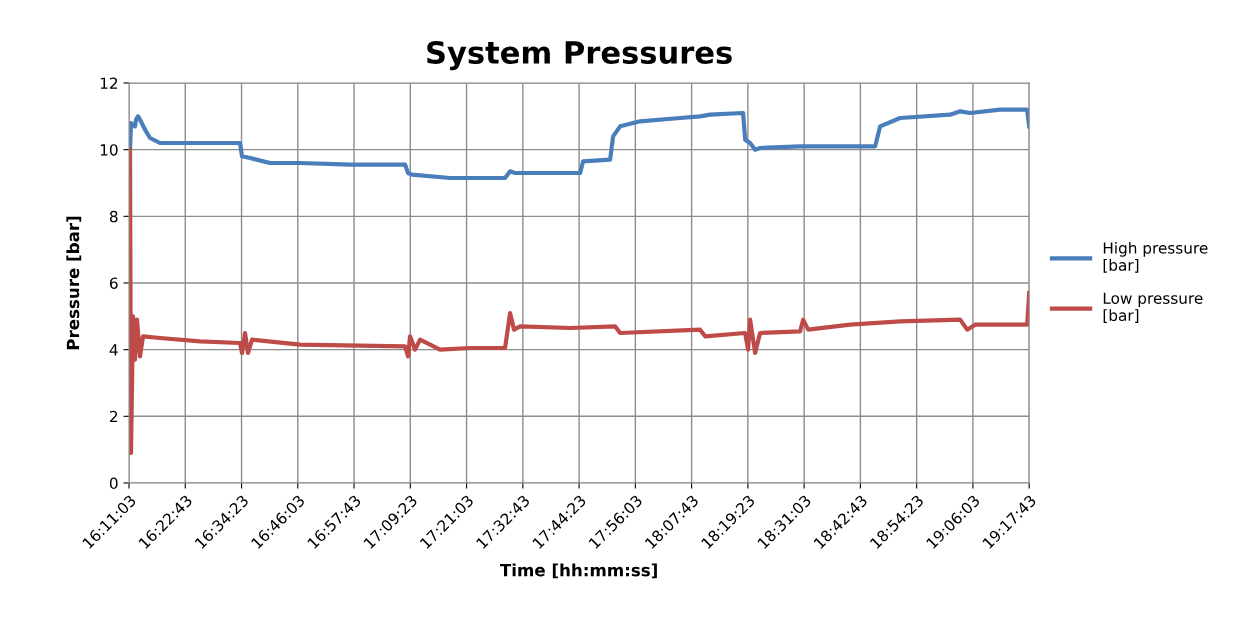 The image size is (1249, 636). I want to click on x-axis-title: Time [hh:mm:ss], so click(578, 571).